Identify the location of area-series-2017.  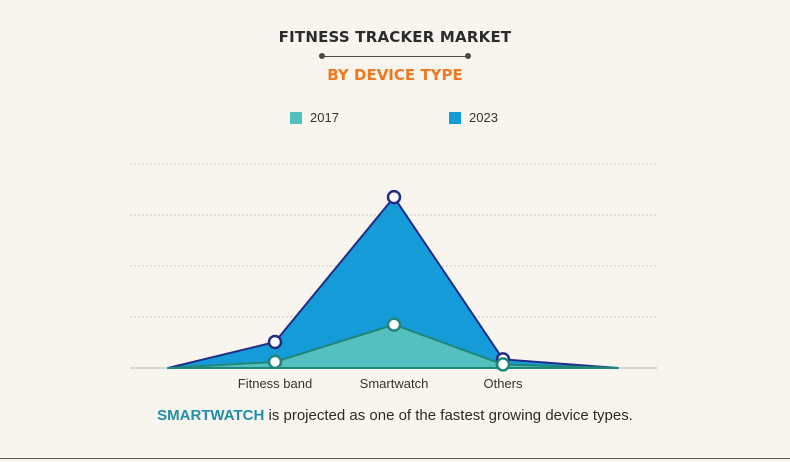
(393, 346).